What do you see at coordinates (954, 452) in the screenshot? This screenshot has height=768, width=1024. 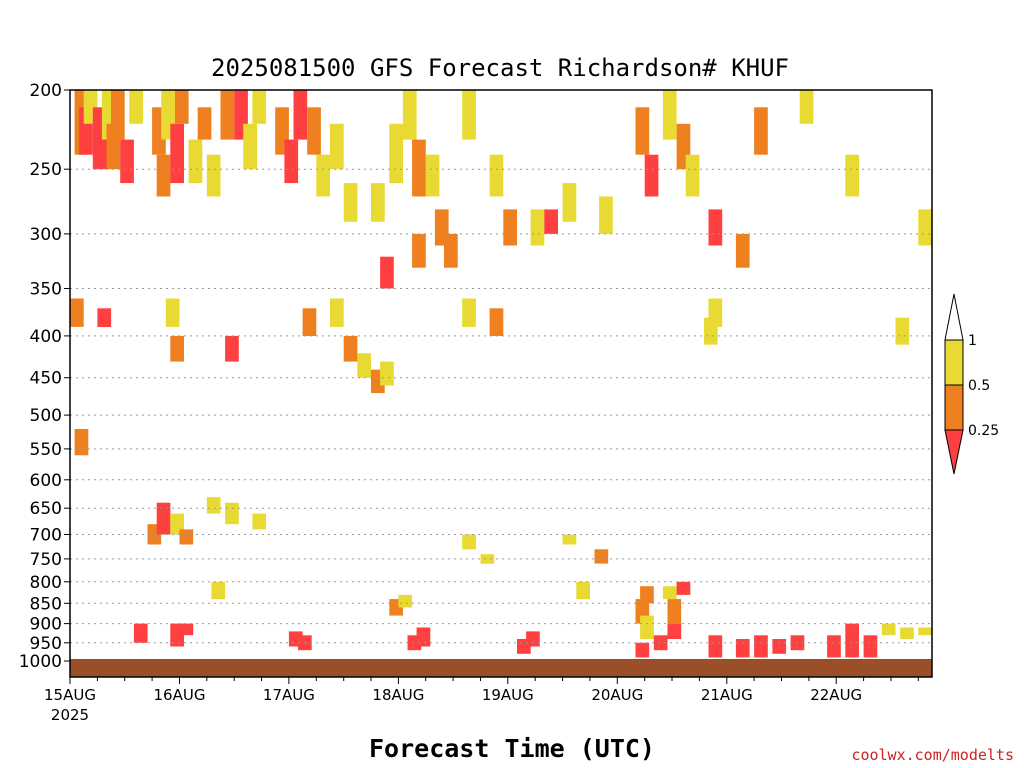 I see `legend-swatch-red` at bounding box center [954, 452].